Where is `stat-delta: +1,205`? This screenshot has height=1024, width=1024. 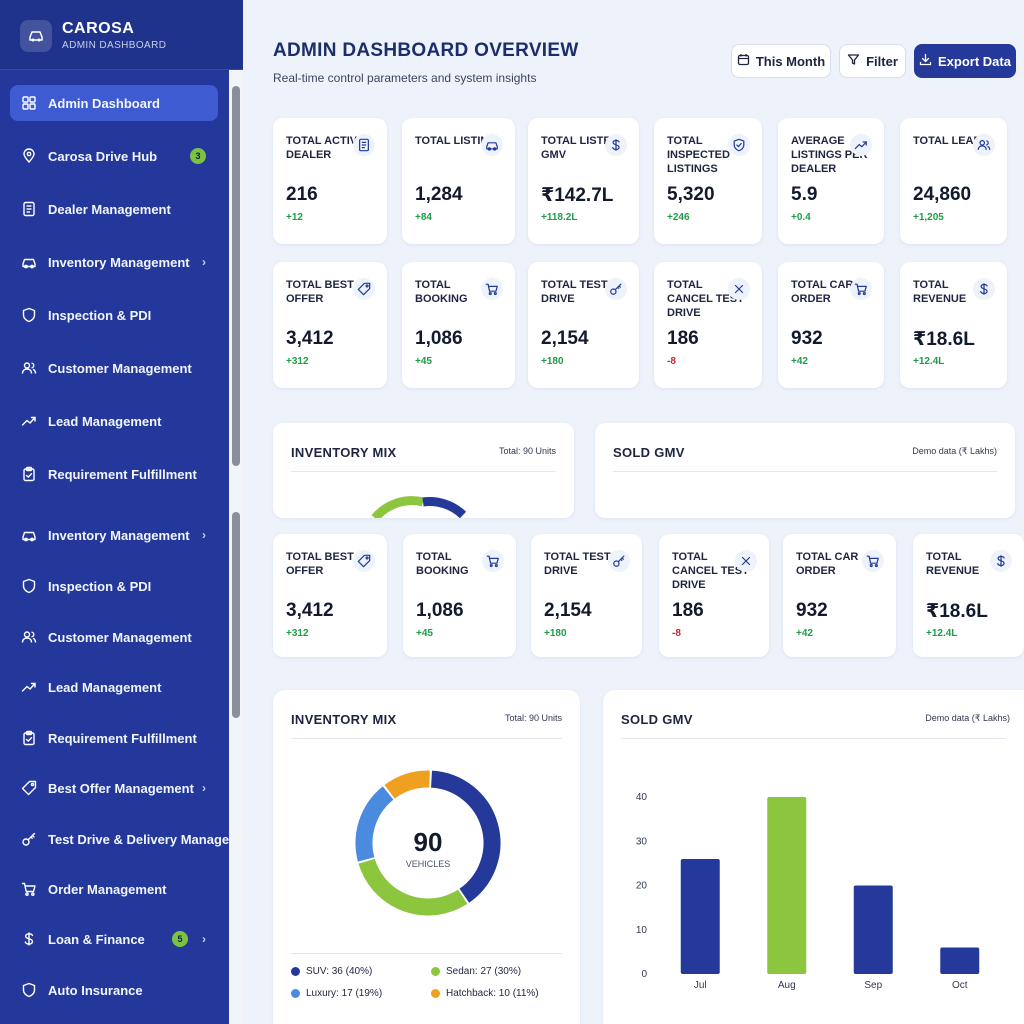 stat-delta: +1,205 is located at coordinates (928, 217).